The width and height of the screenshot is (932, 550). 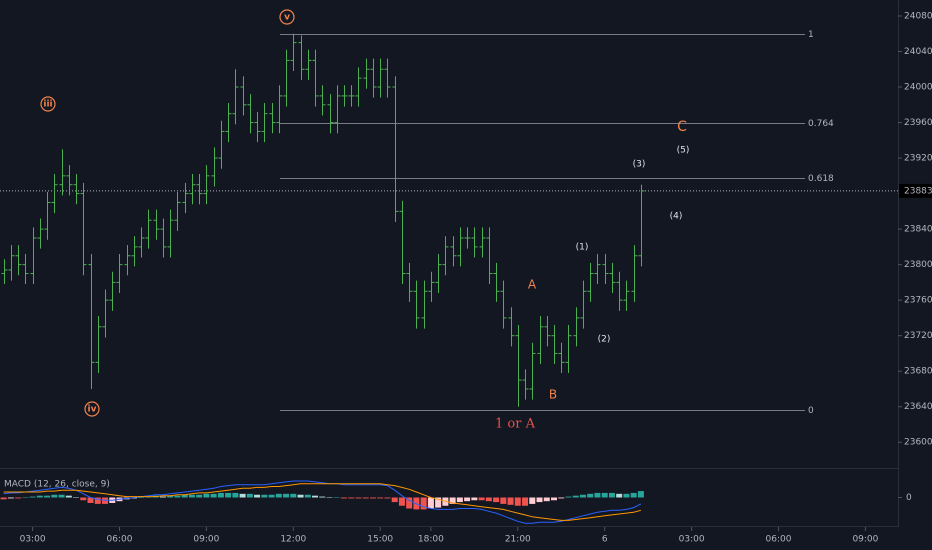 What do you see at coordinates (918, 407) in the screenshot?
I see `y-tick-label: 23640` at bounding box center [918, 407].